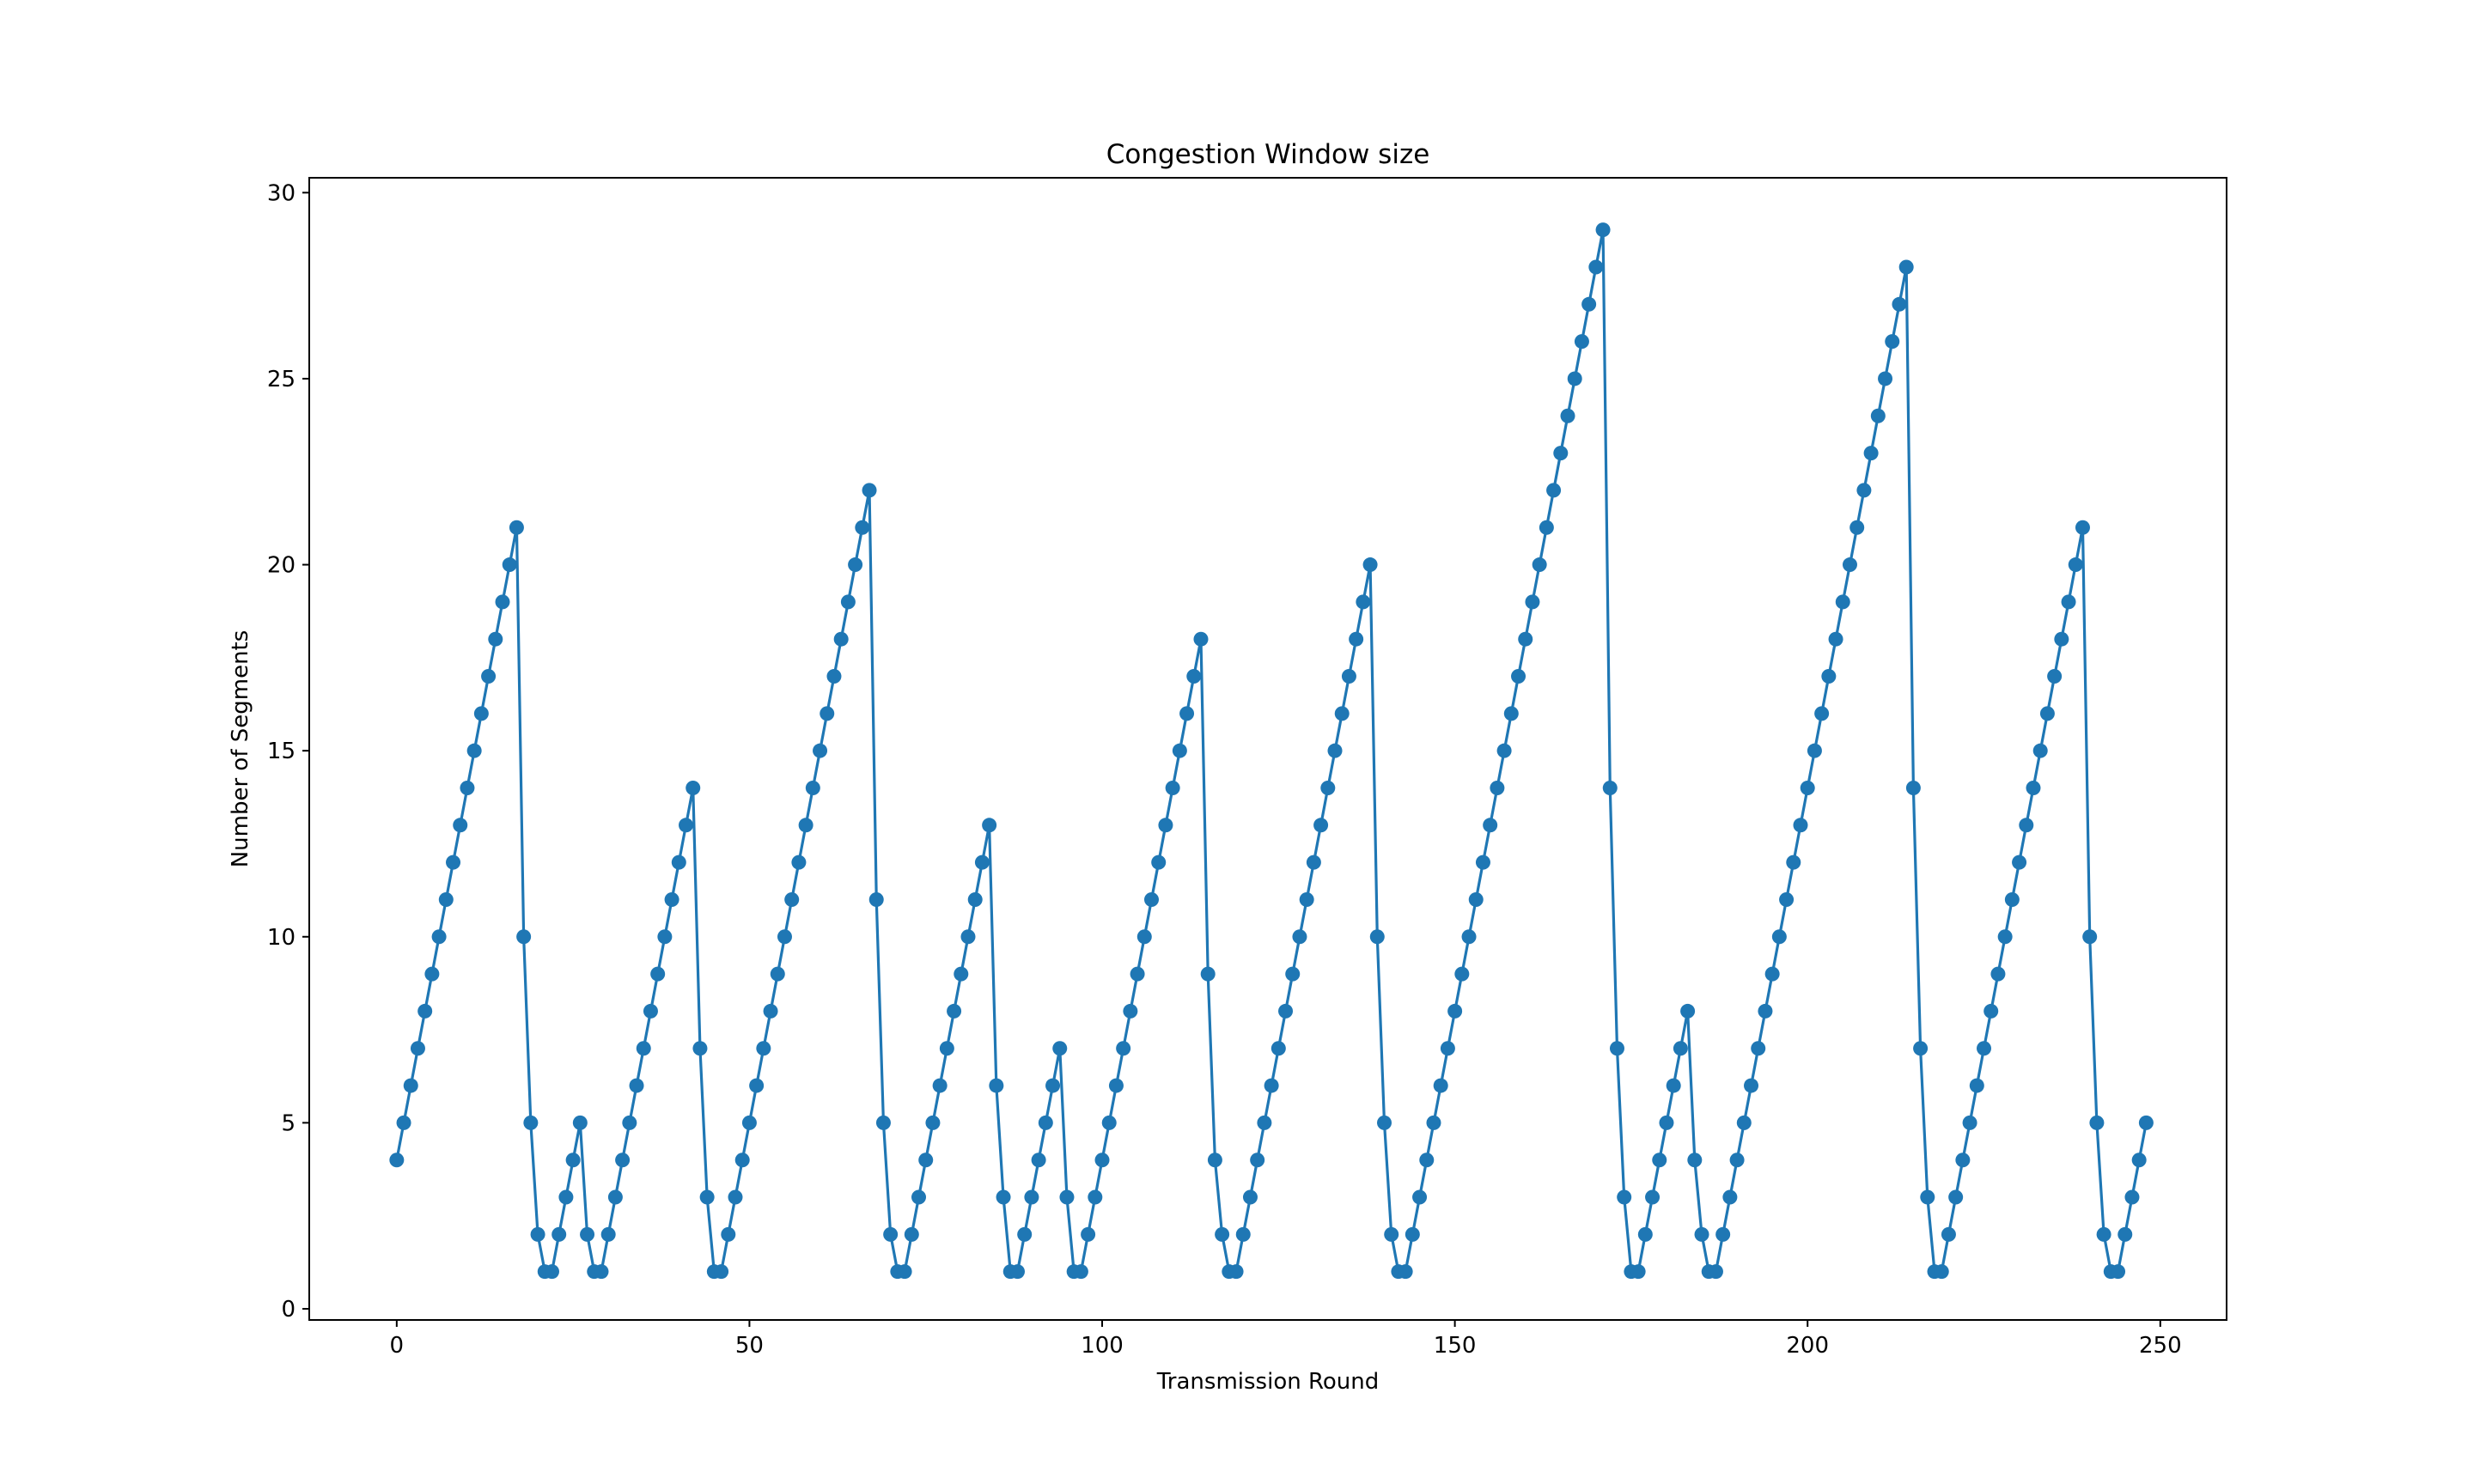 This screenshot has width=2474, height=1484. I want to click on x-tick-label: 0, so click(397, 1346).